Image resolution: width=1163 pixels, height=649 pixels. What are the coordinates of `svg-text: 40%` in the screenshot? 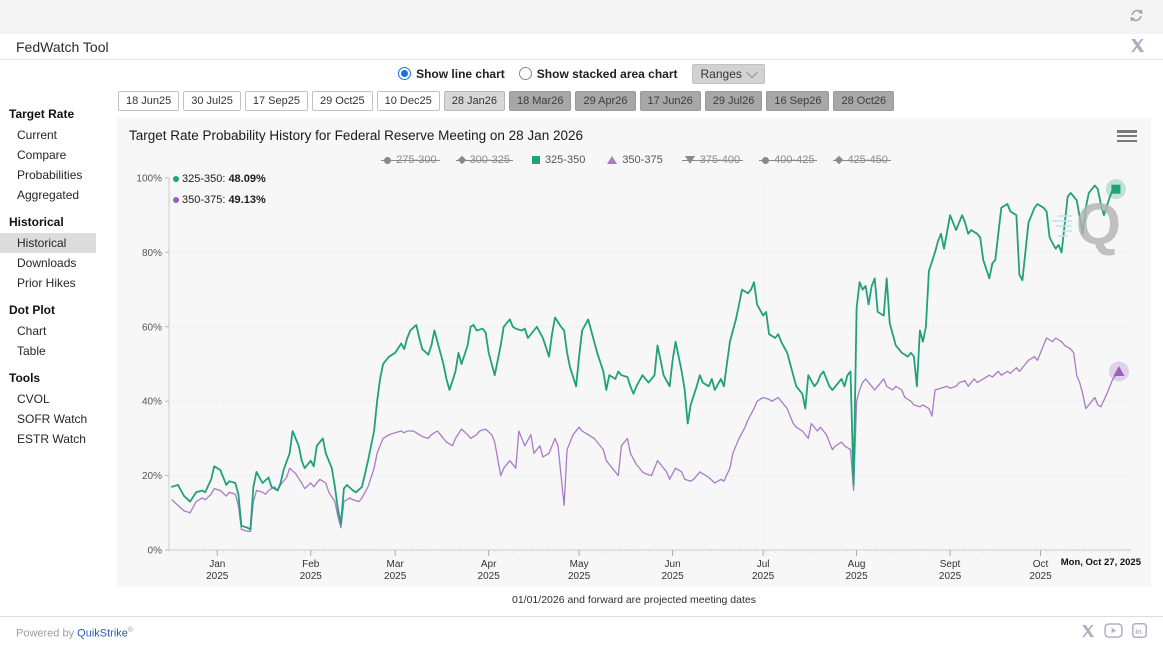 It's located at (152, 402).